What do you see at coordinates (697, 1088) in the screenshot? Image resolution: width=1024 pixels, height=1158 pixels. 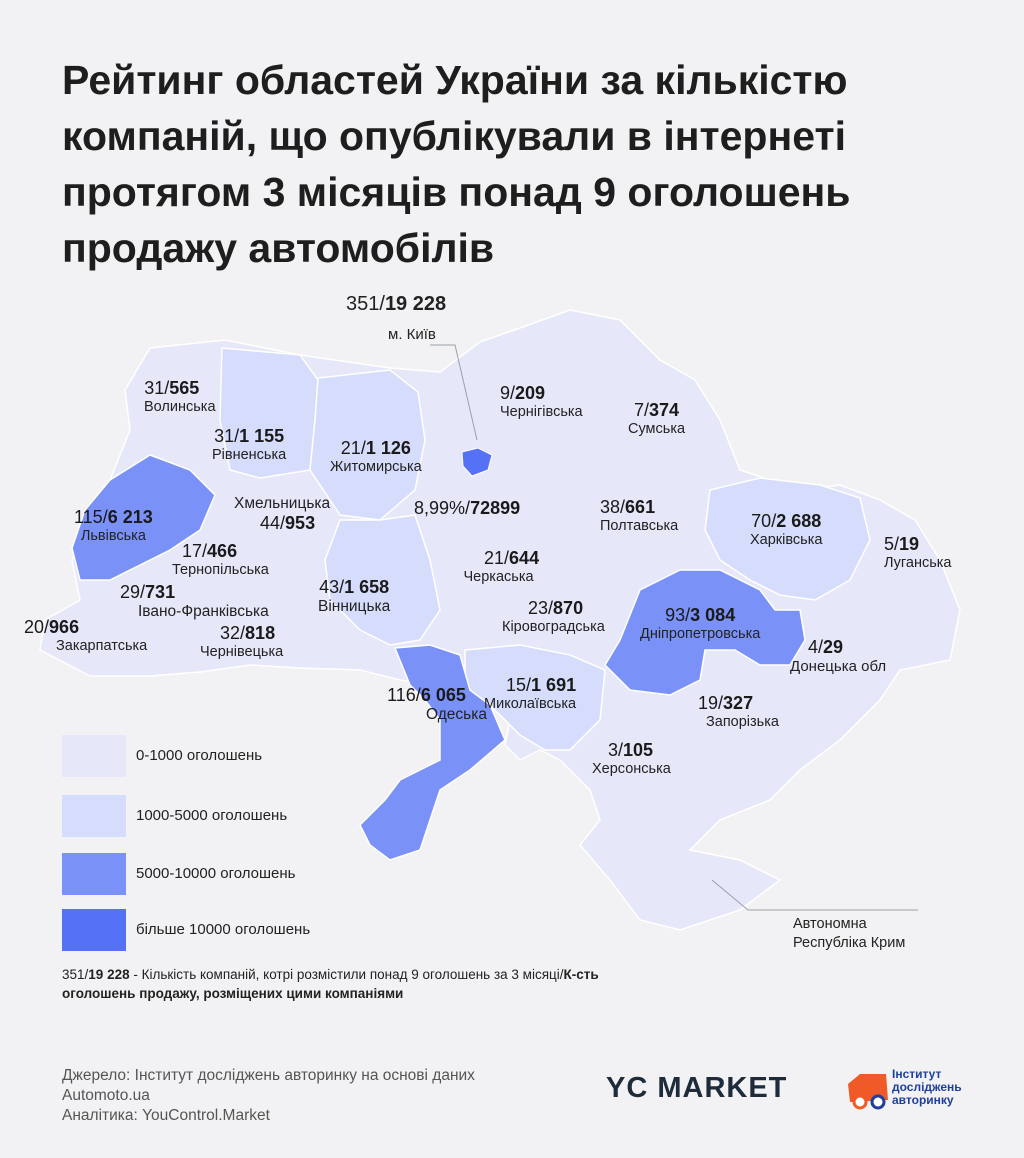 I see `yc-market-logo: YC MARKET` at bounding box center [697, 1088].